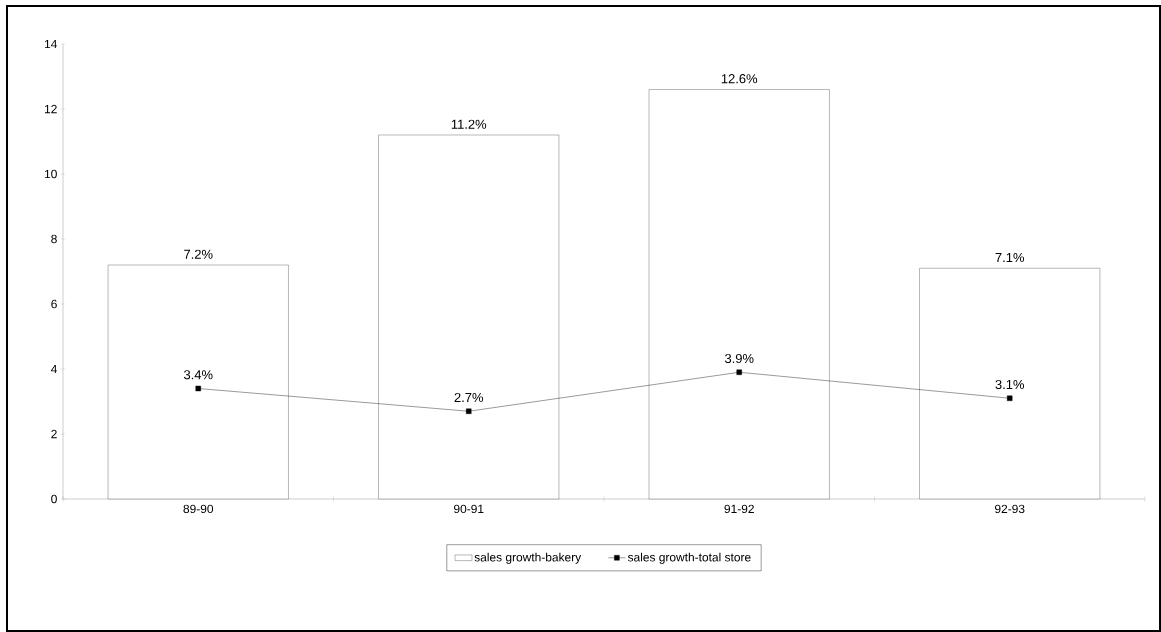 The image size is (1161, 632). I want to click on data-label: 7.1%, so click(1010, 257).